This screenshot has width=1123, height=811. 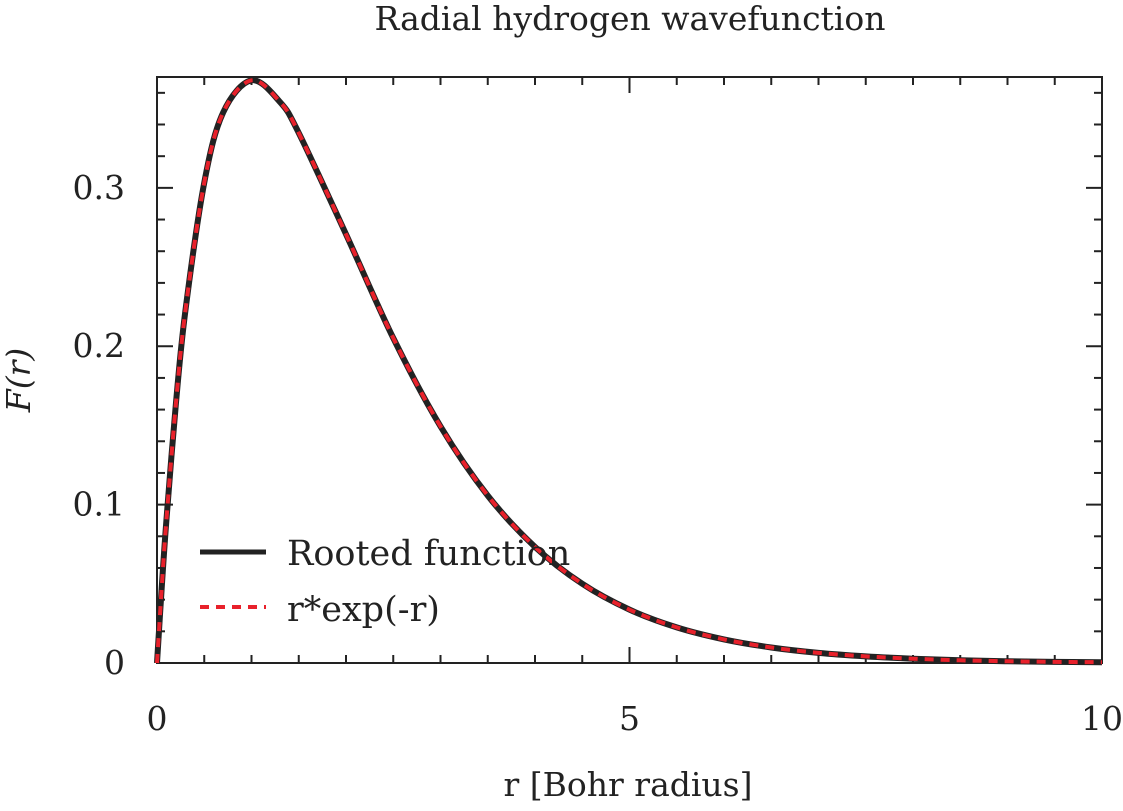 What do you see at coordinates (114, 662) in the screenshot?
I see `y-tick-label: 0` at bounding box center [114, 662].